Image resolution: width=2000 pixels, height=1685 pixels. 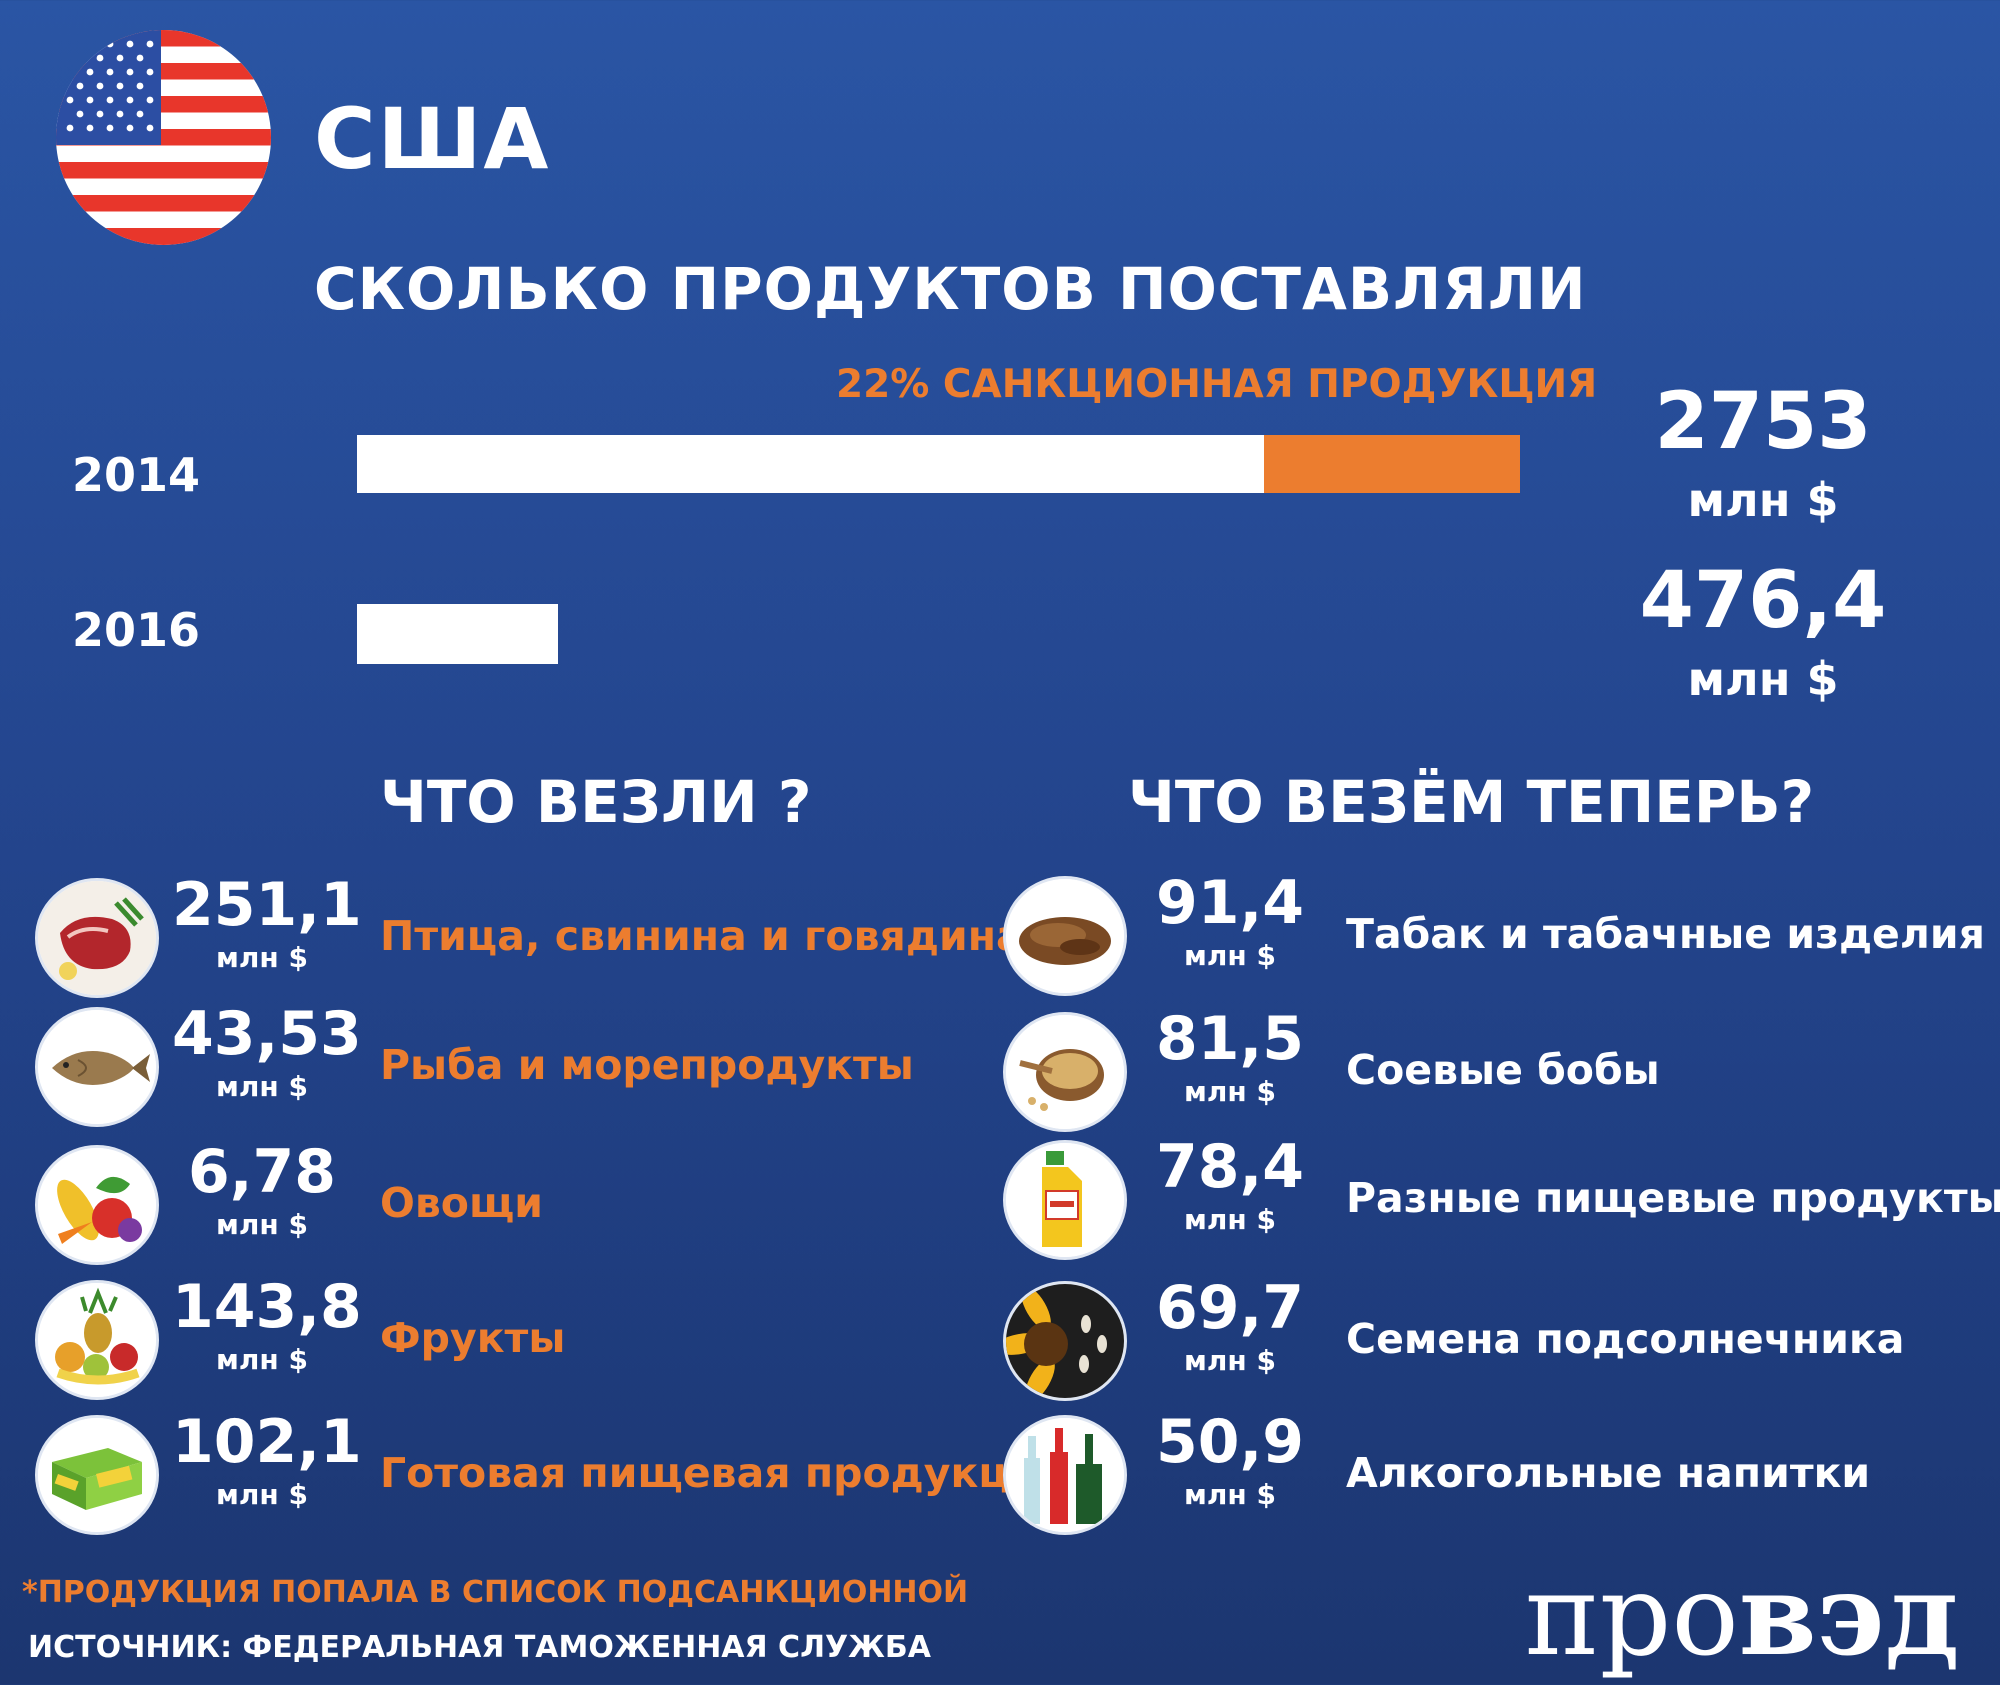 I want to click on item-value: 78,4, so click(x=1230, y=1167).